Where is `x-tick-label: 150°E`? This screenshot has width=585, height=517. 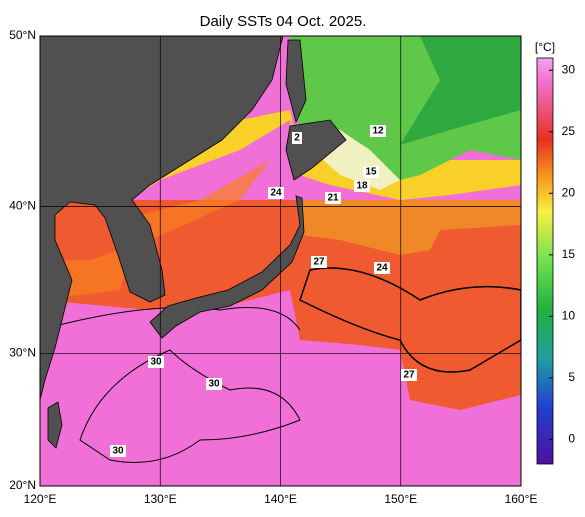 x-tick-label: 150°E is located at coordinates (400, 499).